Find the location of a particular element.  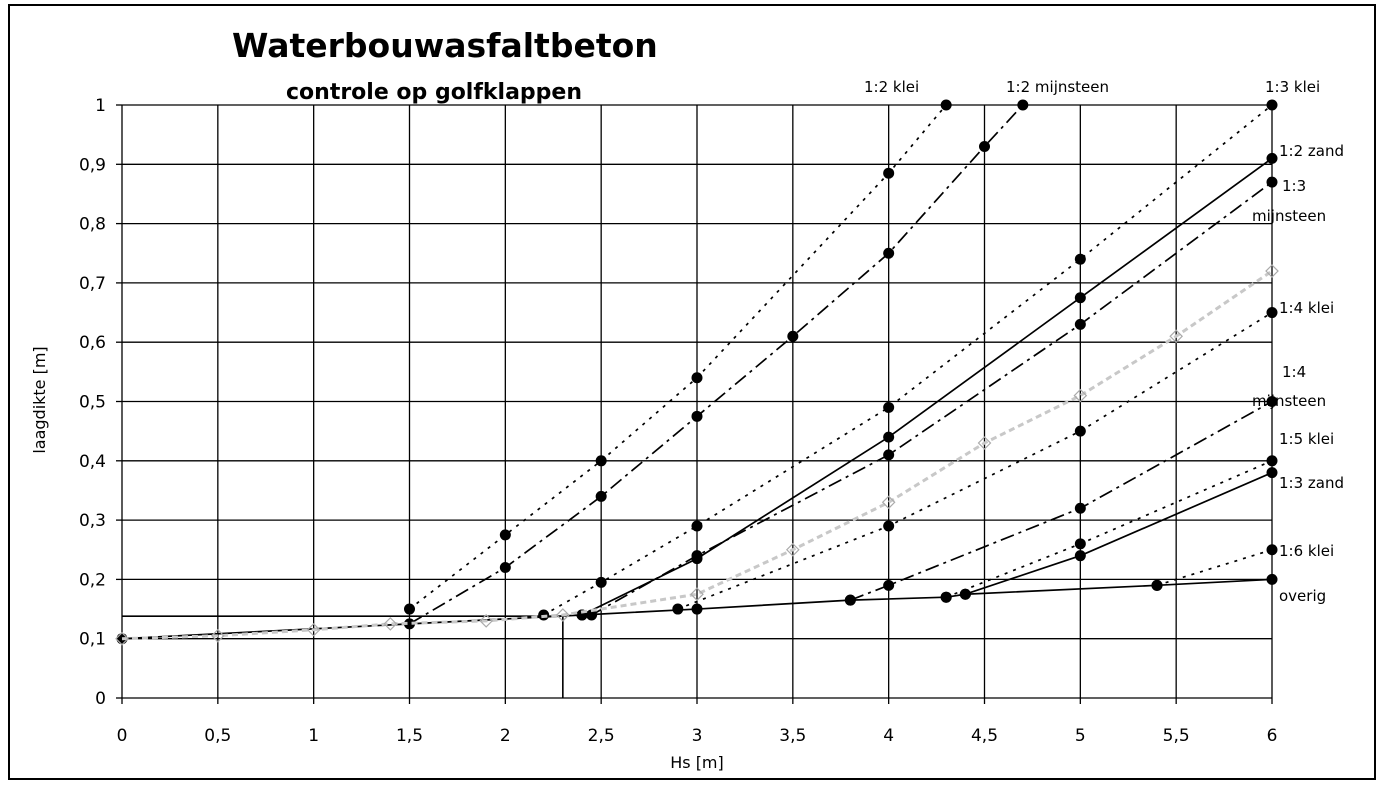

series-label-line: 1:4 klei is located at coordinates (1306, 308).